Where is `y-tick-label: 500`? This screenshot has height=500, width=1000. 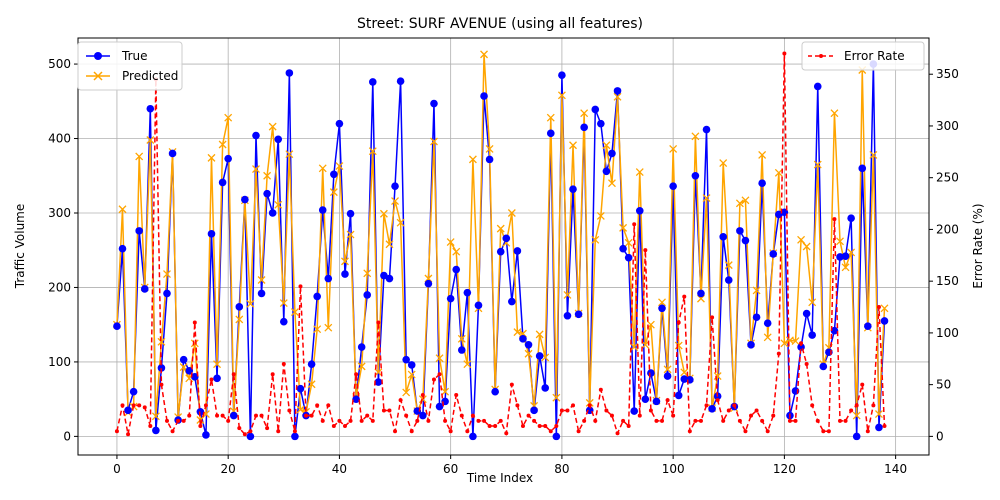 y-tick-label: 500 is located at coordinates (59, 64).